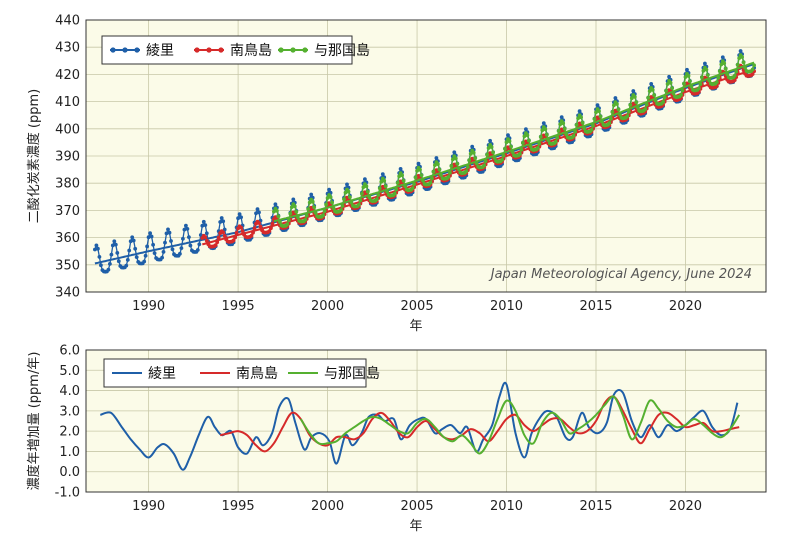 The height and width of the screenshot is (550, 791). What do you see at coordinates (69, 452) in the screenshot?
I see `y-tick-label: 1.0` at bounding box center [69, 452].